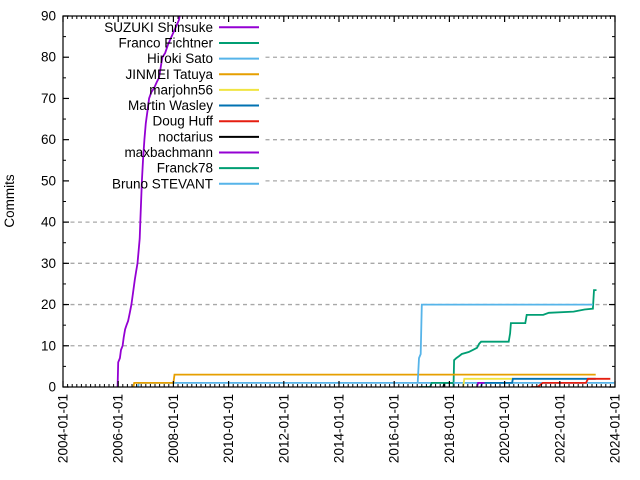 Image resolution: width=640 pixels, height=480 pixels. I want to click on series-line-doug-huff, so click(570, 382).